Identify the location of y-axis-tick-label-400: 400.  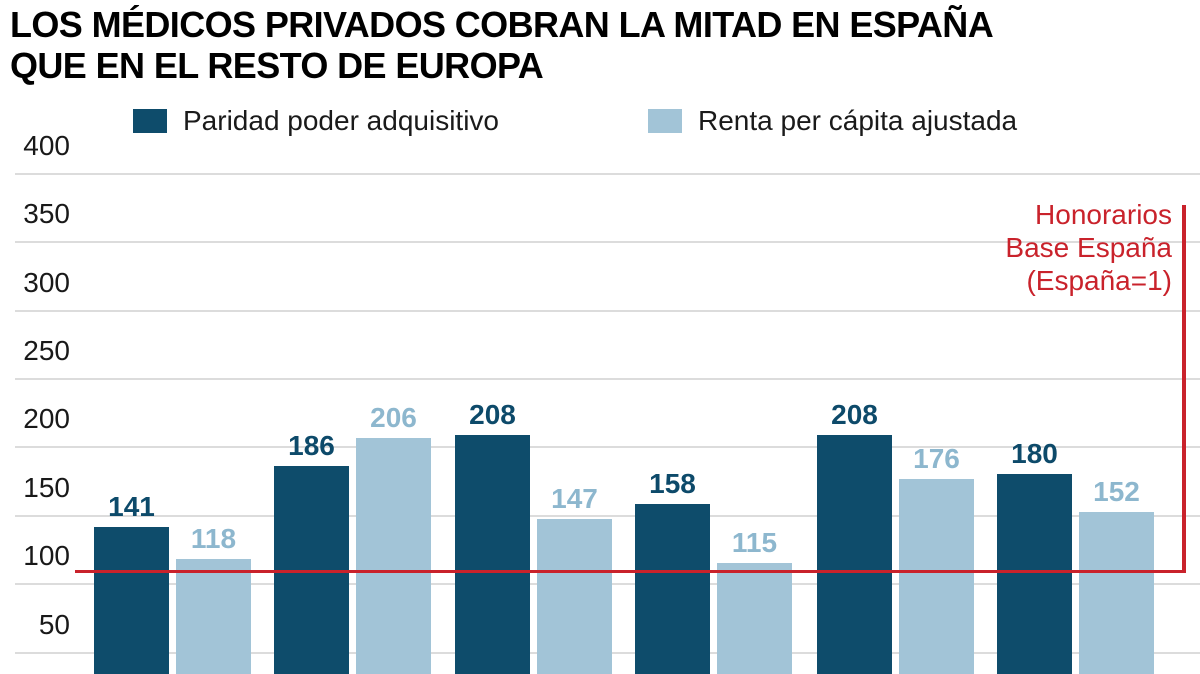
(46, 145).